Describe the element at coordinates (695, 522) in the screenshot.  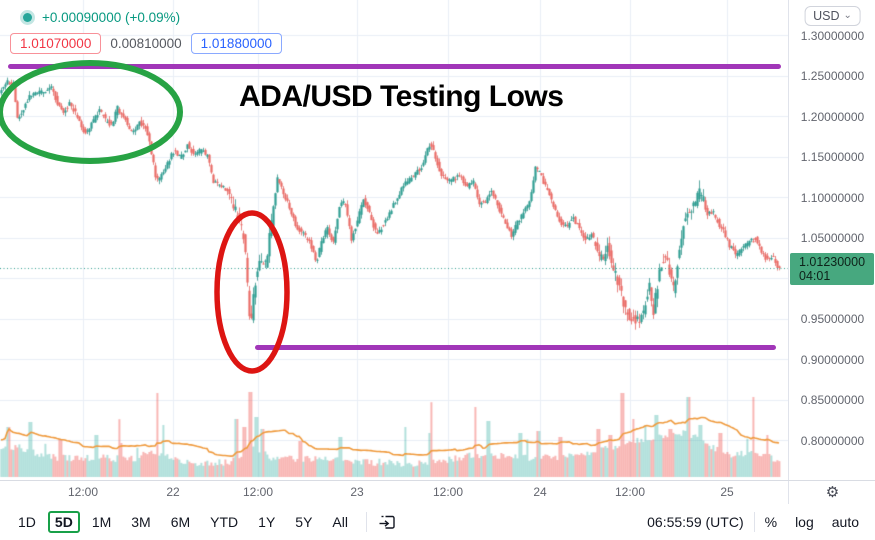
I see `session-clock: 06:55:59 (UTC)` at that location.